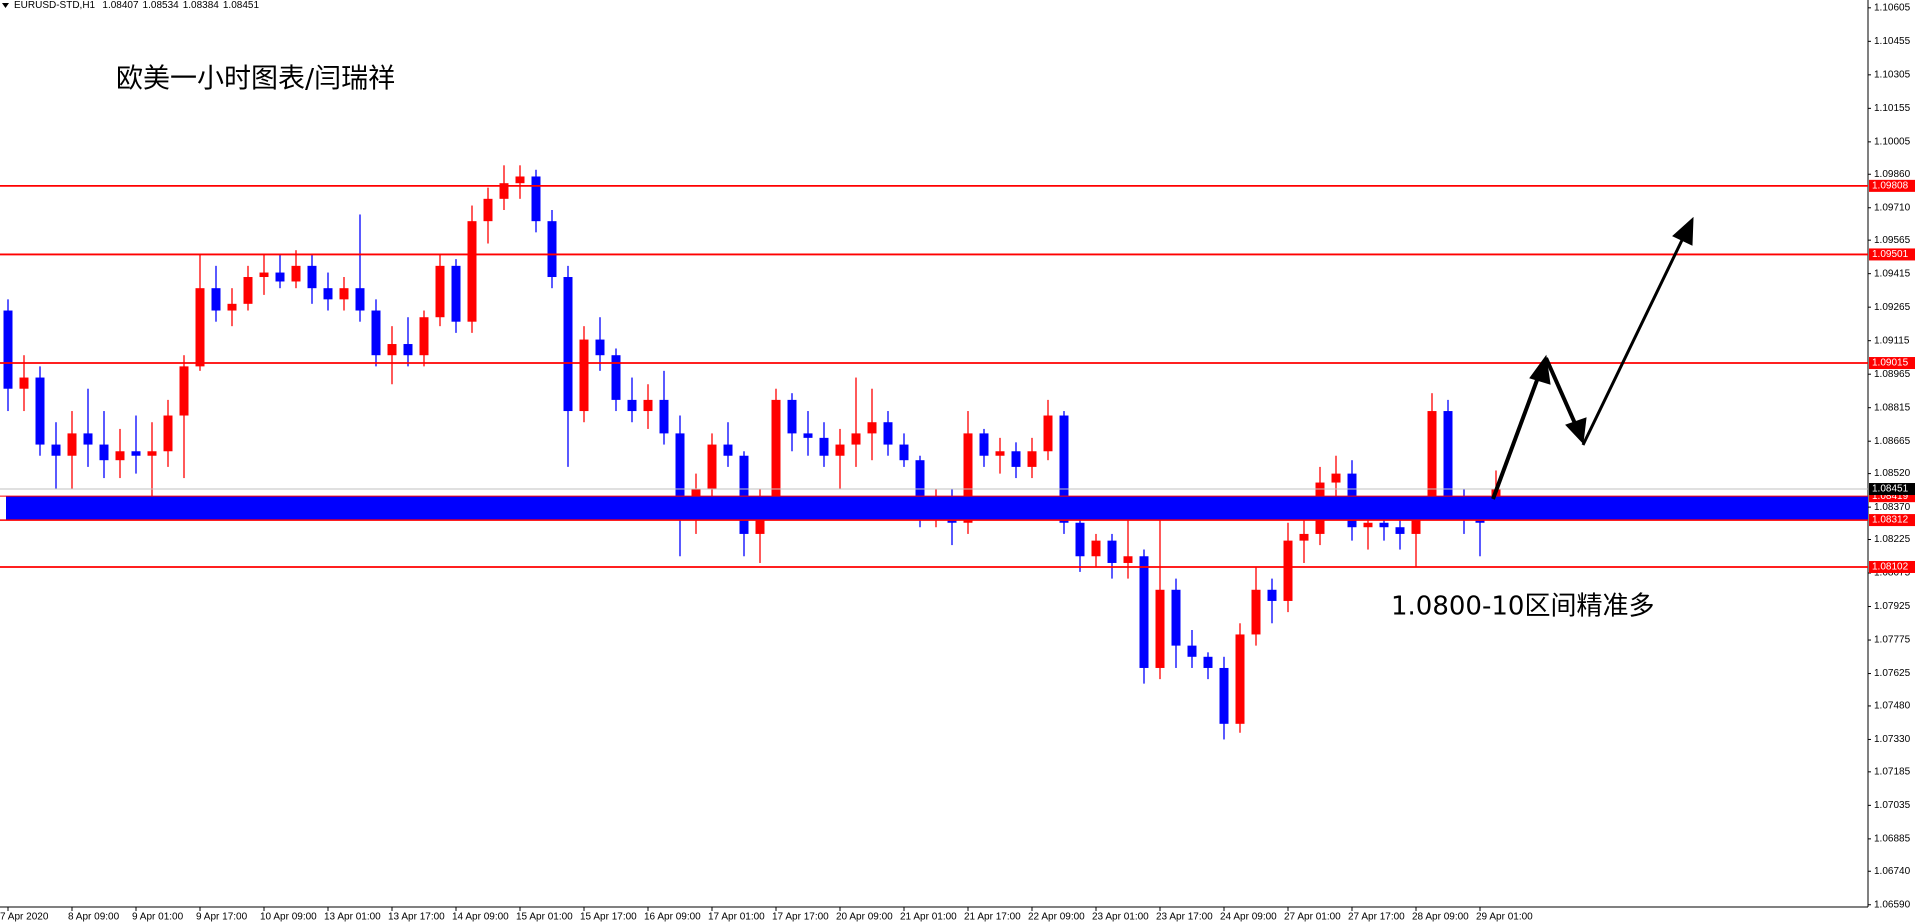  I want to click on current-price-label: 1.08451, so click(1890, 489).